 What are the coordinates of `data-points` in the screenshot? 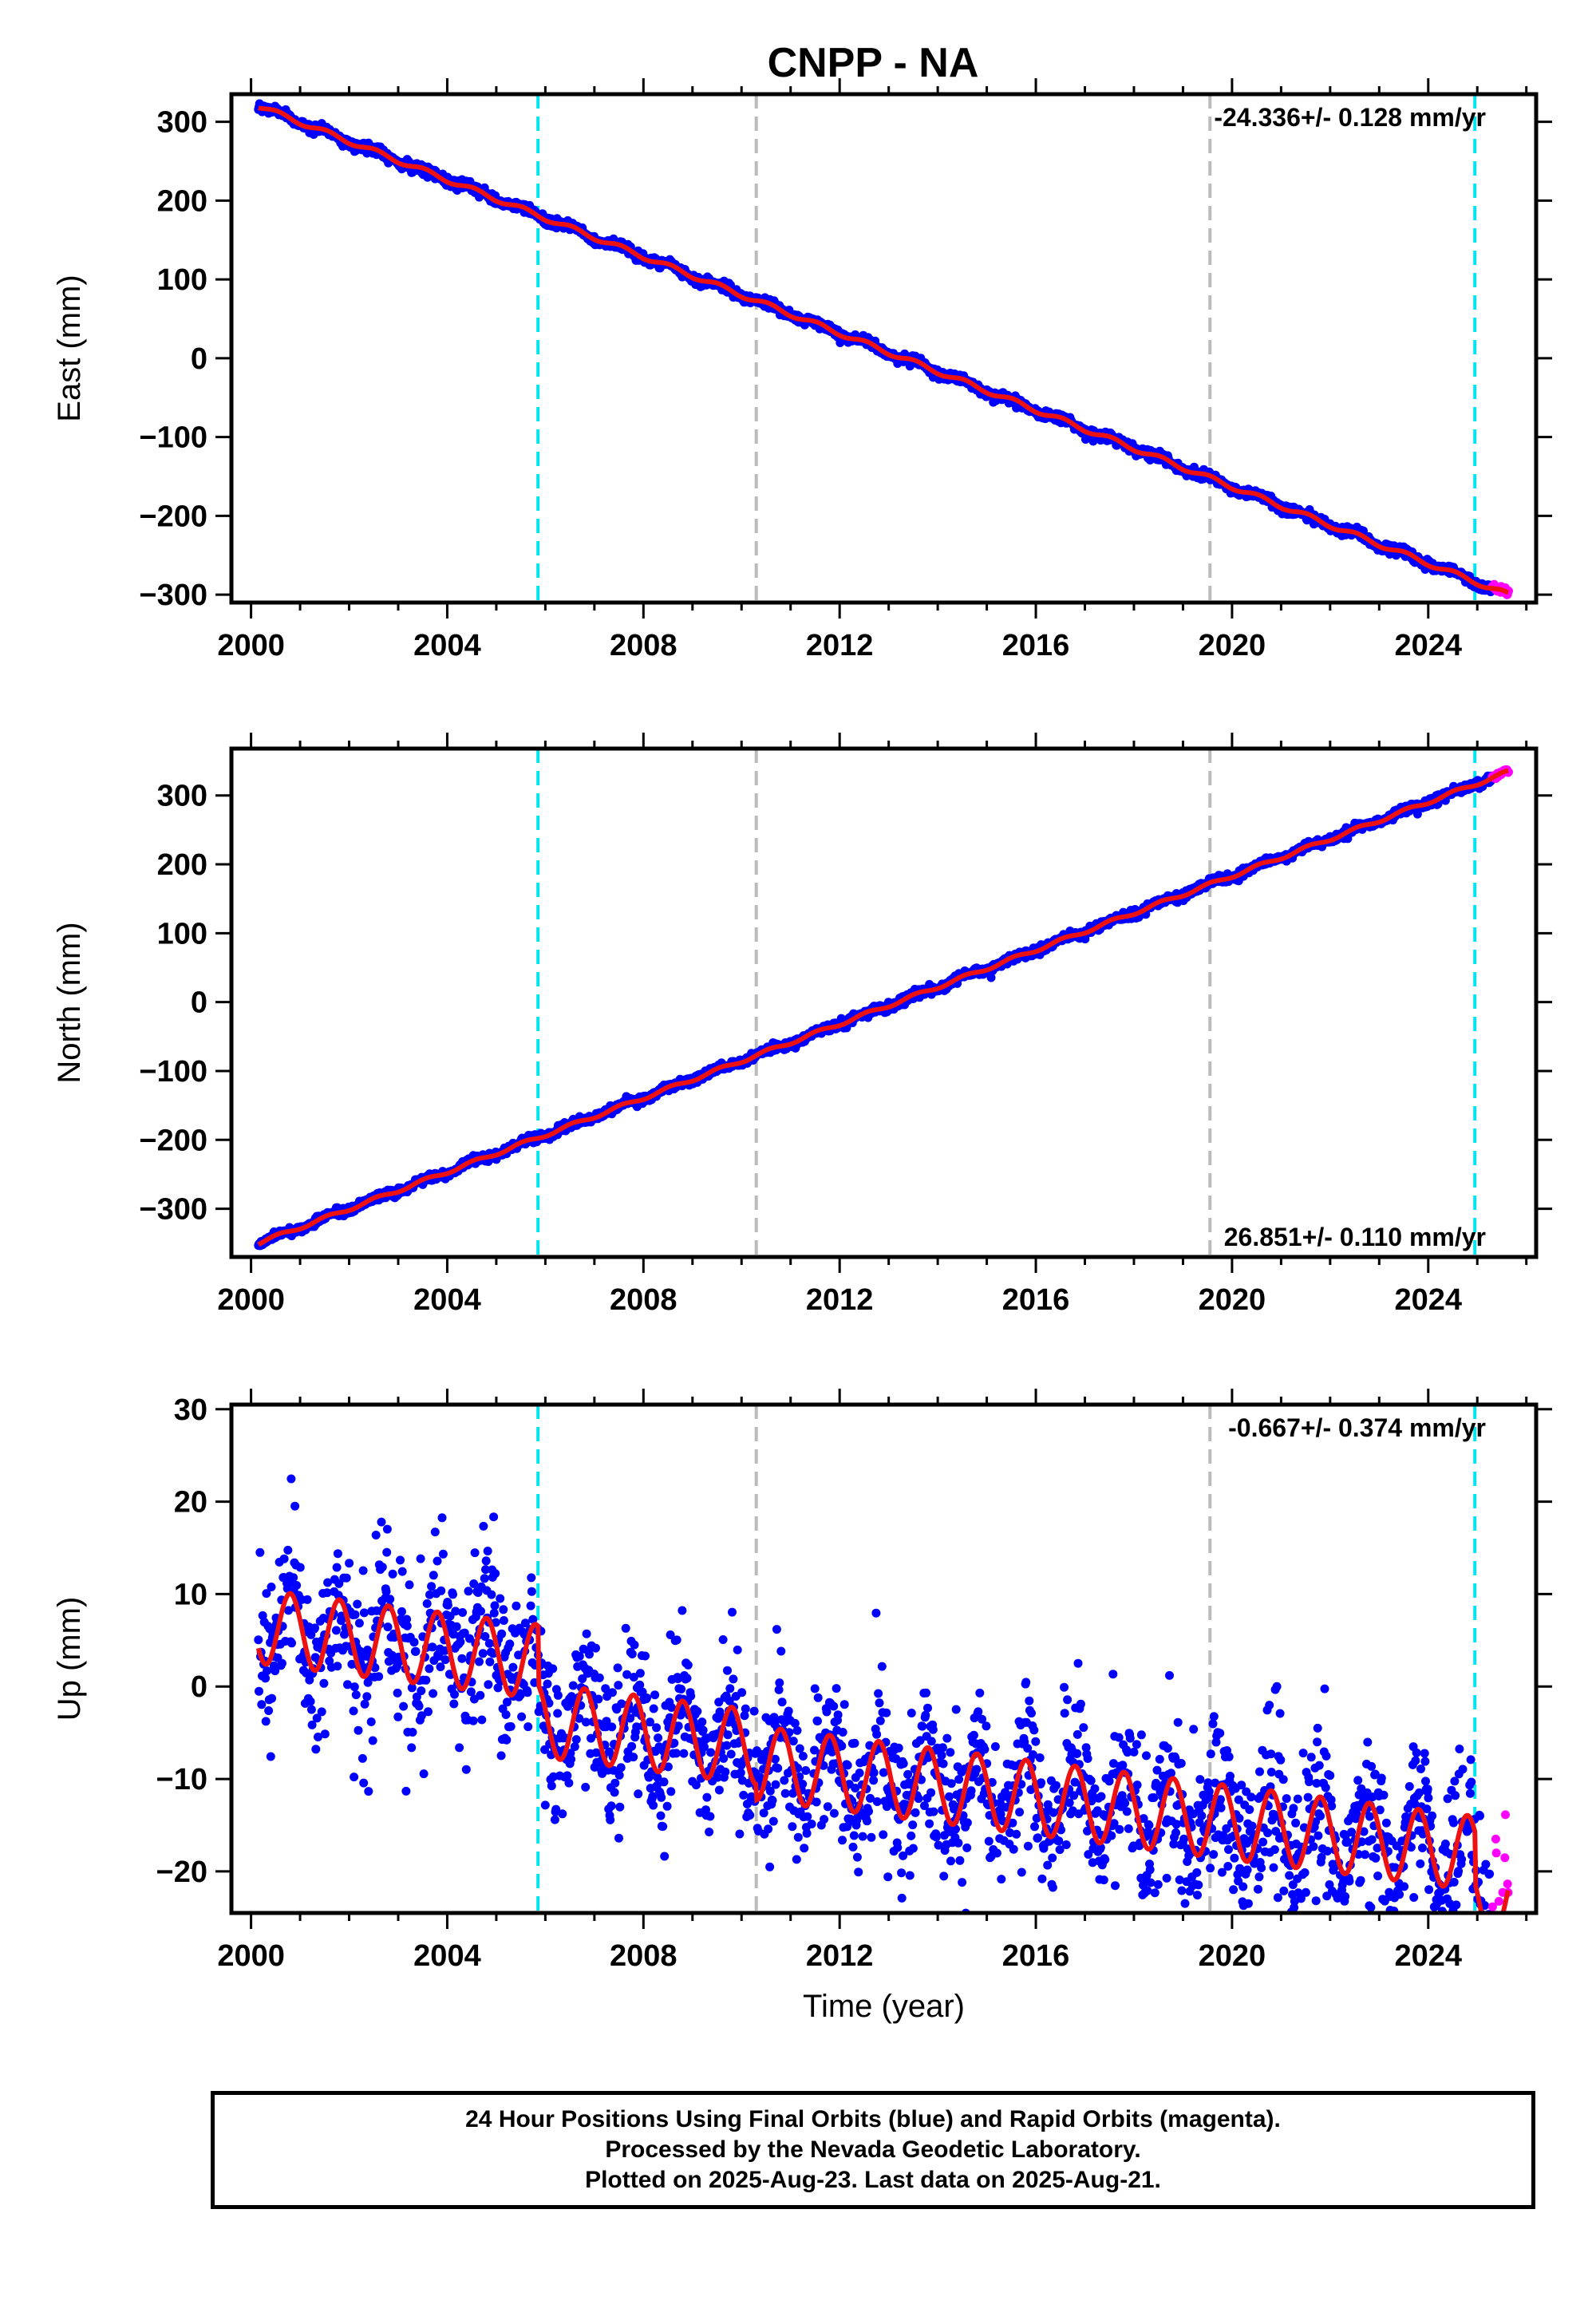 It's located at (883, 1693).